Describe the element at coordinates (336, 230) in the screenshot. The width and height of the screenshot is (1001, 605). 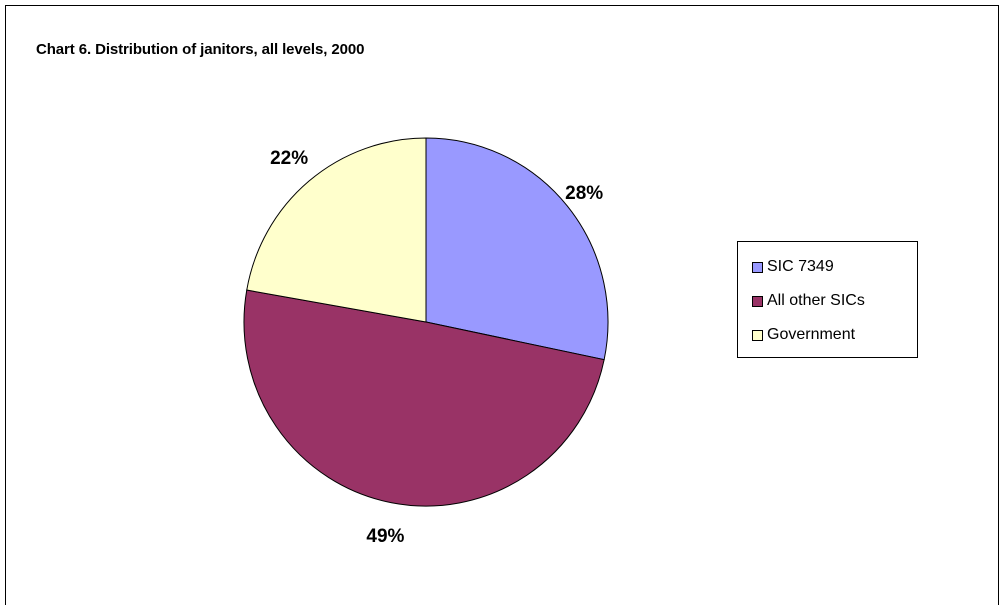
I see `pie-slice-government` at that location.